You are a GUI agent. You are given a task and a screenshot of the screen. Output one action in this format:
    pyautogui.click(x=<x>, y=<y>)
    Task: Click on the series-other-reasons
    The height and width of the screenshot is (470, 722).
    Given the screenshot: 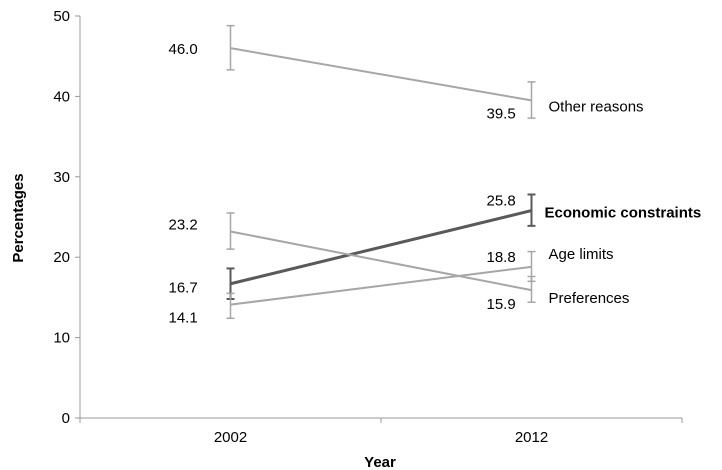 What is the action you would take?
    pyautogui.click(x=381, y=71)
    